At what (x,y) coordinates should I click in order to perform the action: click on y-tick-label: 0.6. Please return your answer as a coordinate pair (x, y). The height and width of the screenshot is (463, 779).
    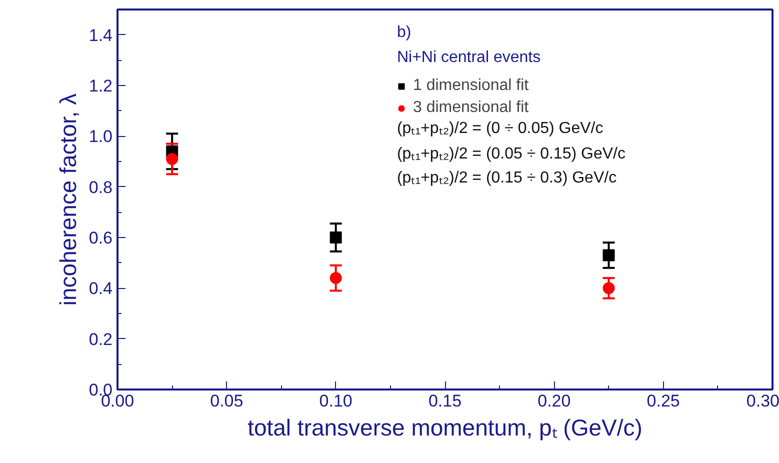
    Looking at the image, I should click on (100, 238).